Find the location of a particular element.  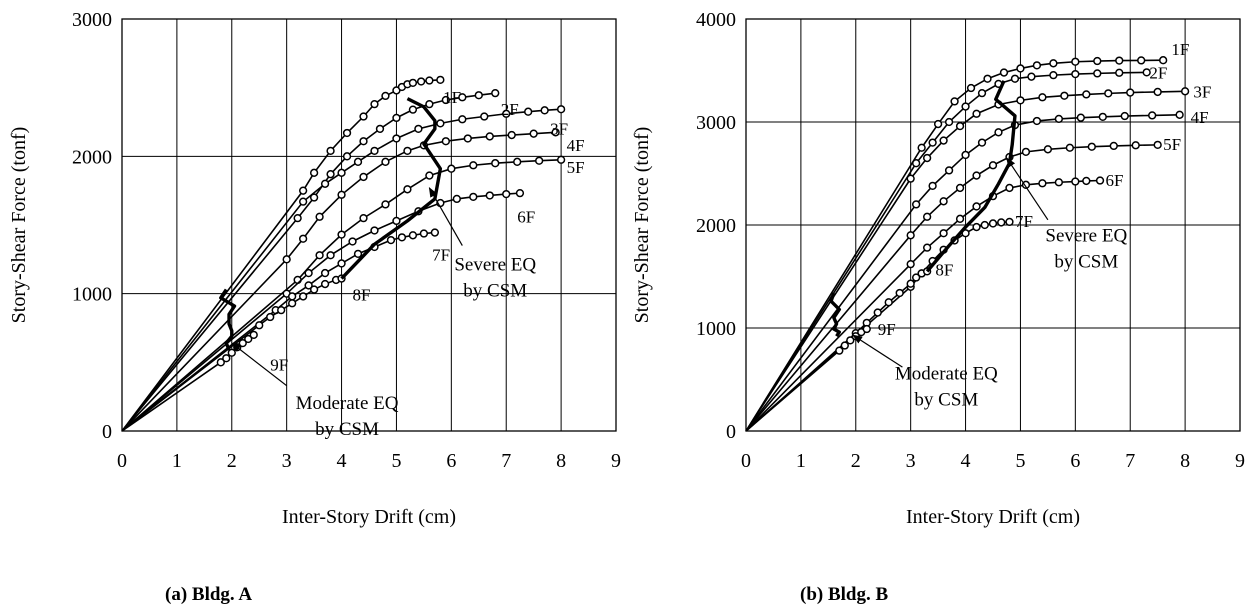

floor-label-3F: 3F is located at coordinates (1202, 91).